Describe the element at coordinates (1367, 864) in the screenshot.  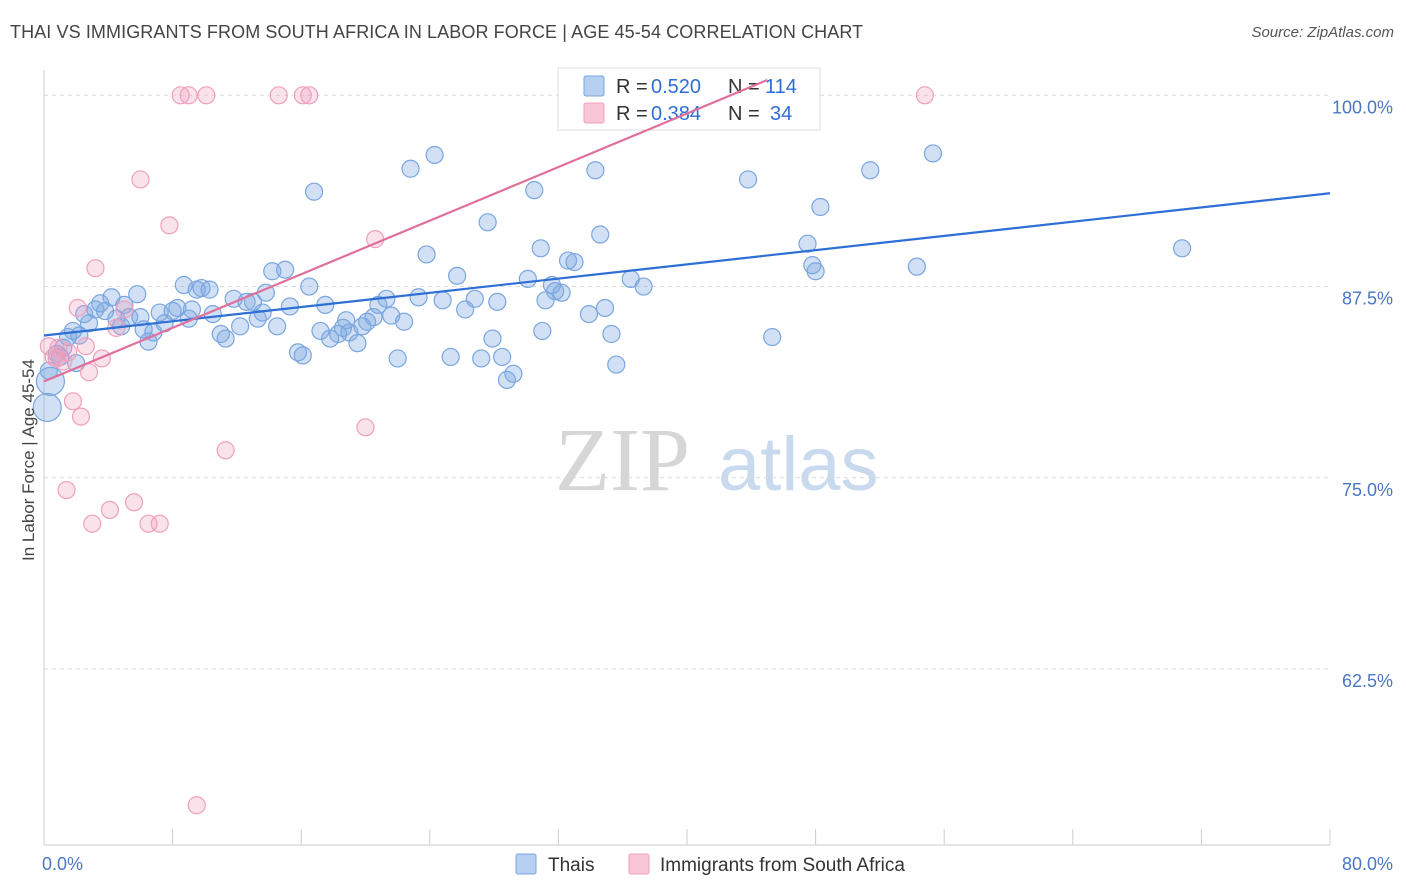
I see `x-tick-label-max: 80.0%` at that location.